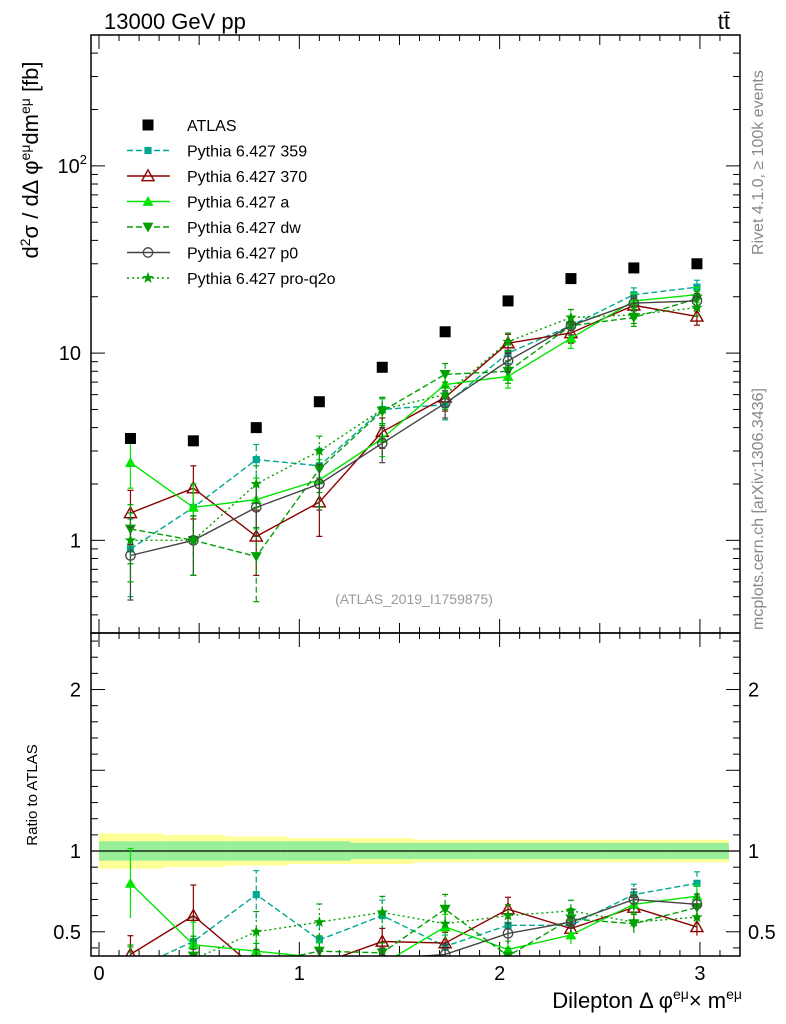  I want to click on legend-entry: Pythia 6.427 p0, so click(212, 254).